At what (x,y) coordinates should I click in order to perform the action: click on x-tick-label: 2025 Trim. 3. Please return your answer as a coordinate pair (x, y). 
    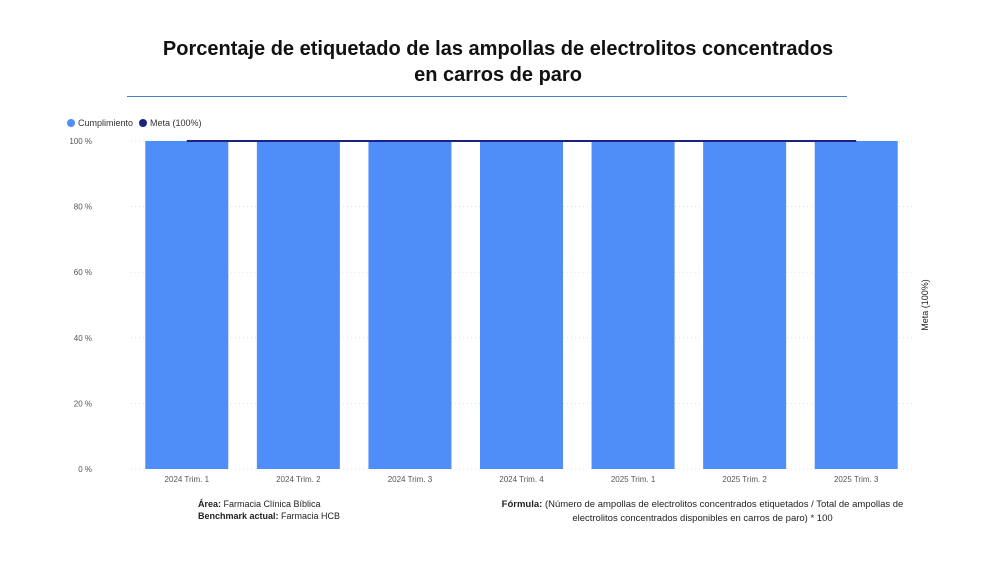
    Looking at the image, I should click on (856, 479).